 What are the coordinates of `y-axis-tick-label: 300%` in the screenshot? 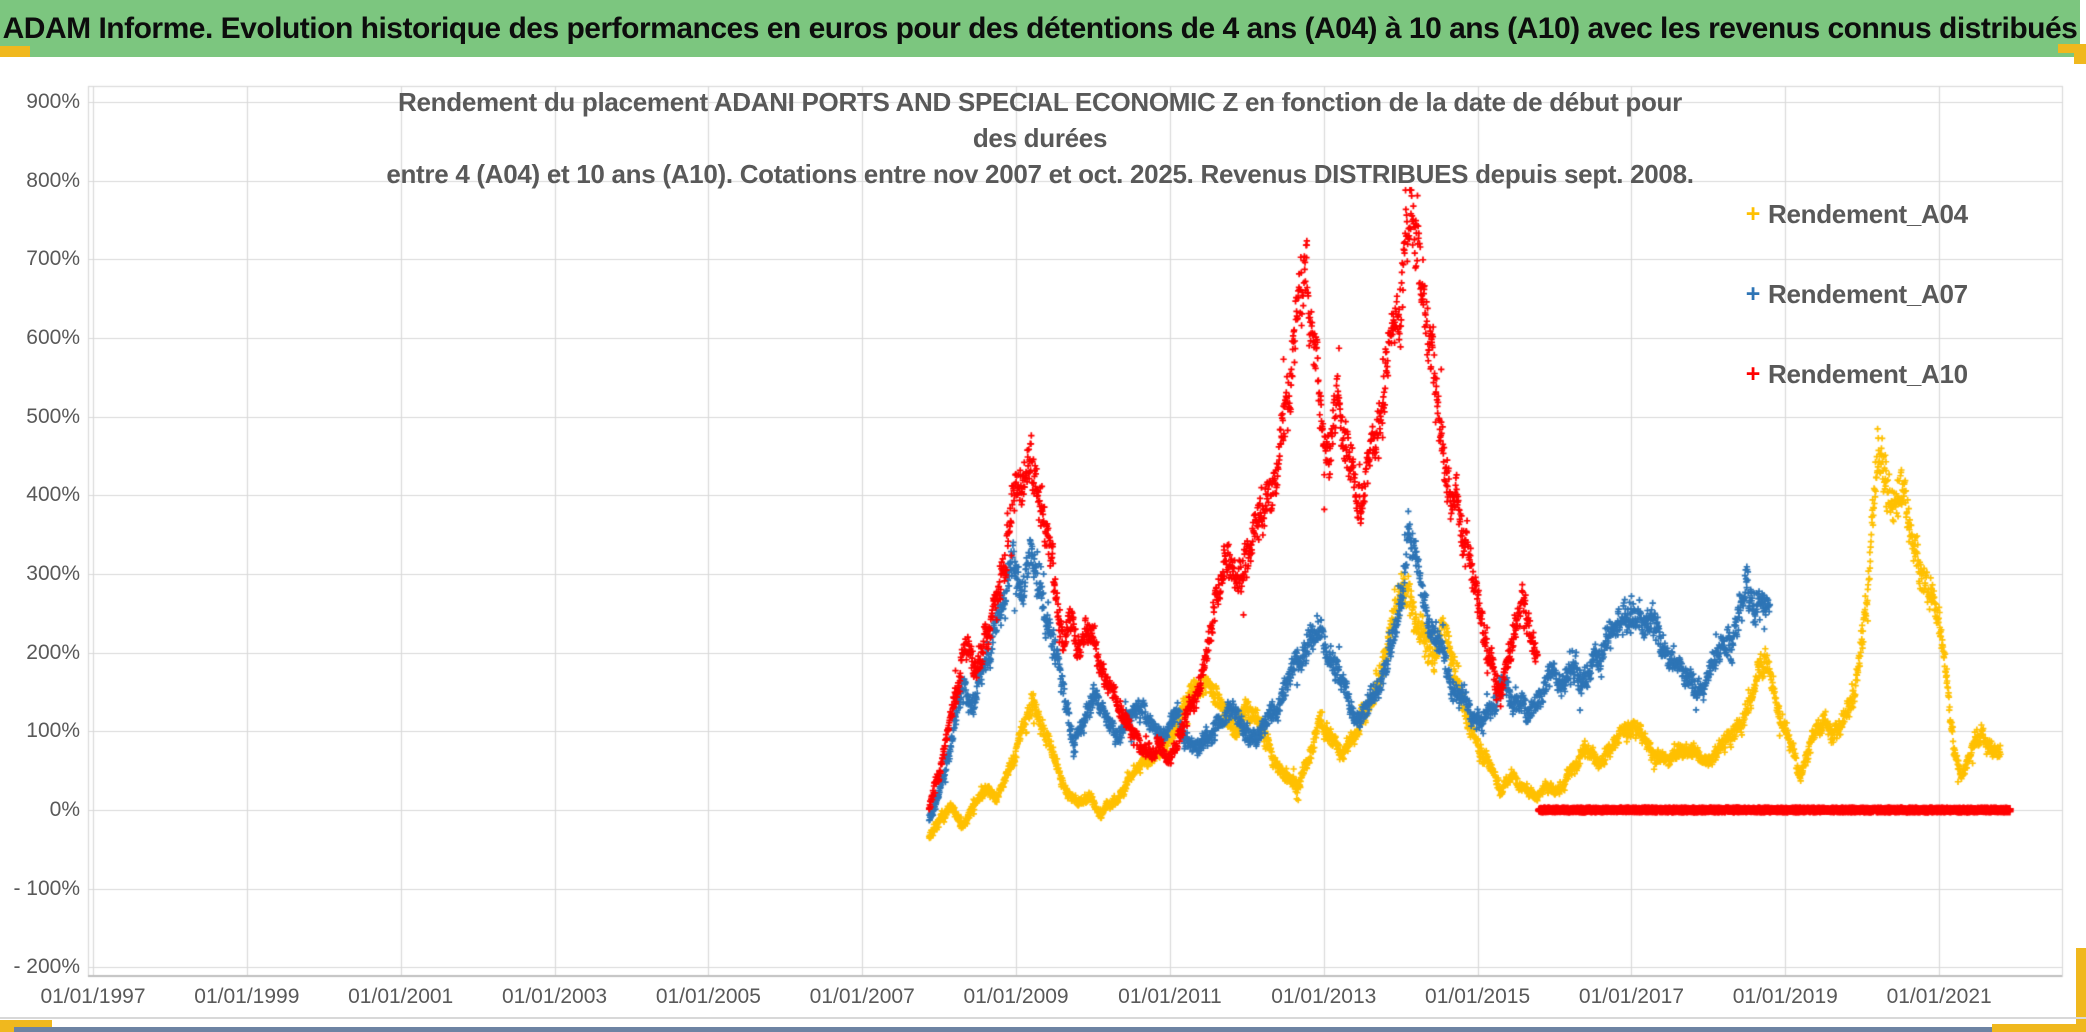 It's located at (53, 574).